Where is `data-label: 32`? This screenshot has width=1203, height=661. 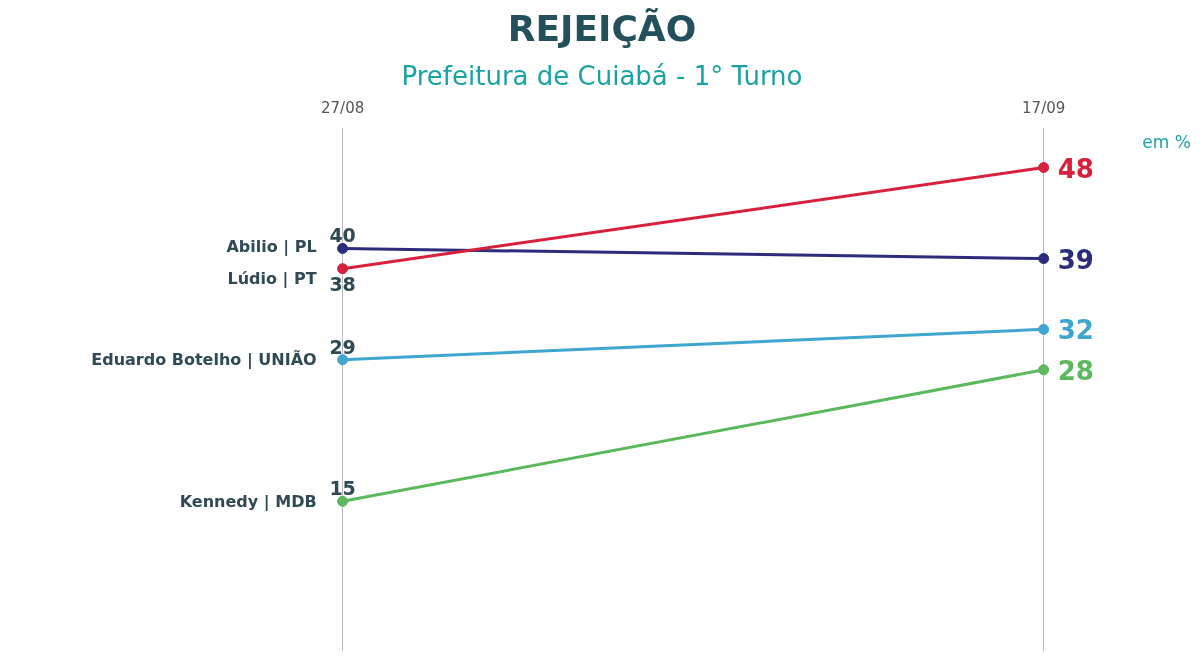 data-label: 32 is located at coordinates (1075, 330).